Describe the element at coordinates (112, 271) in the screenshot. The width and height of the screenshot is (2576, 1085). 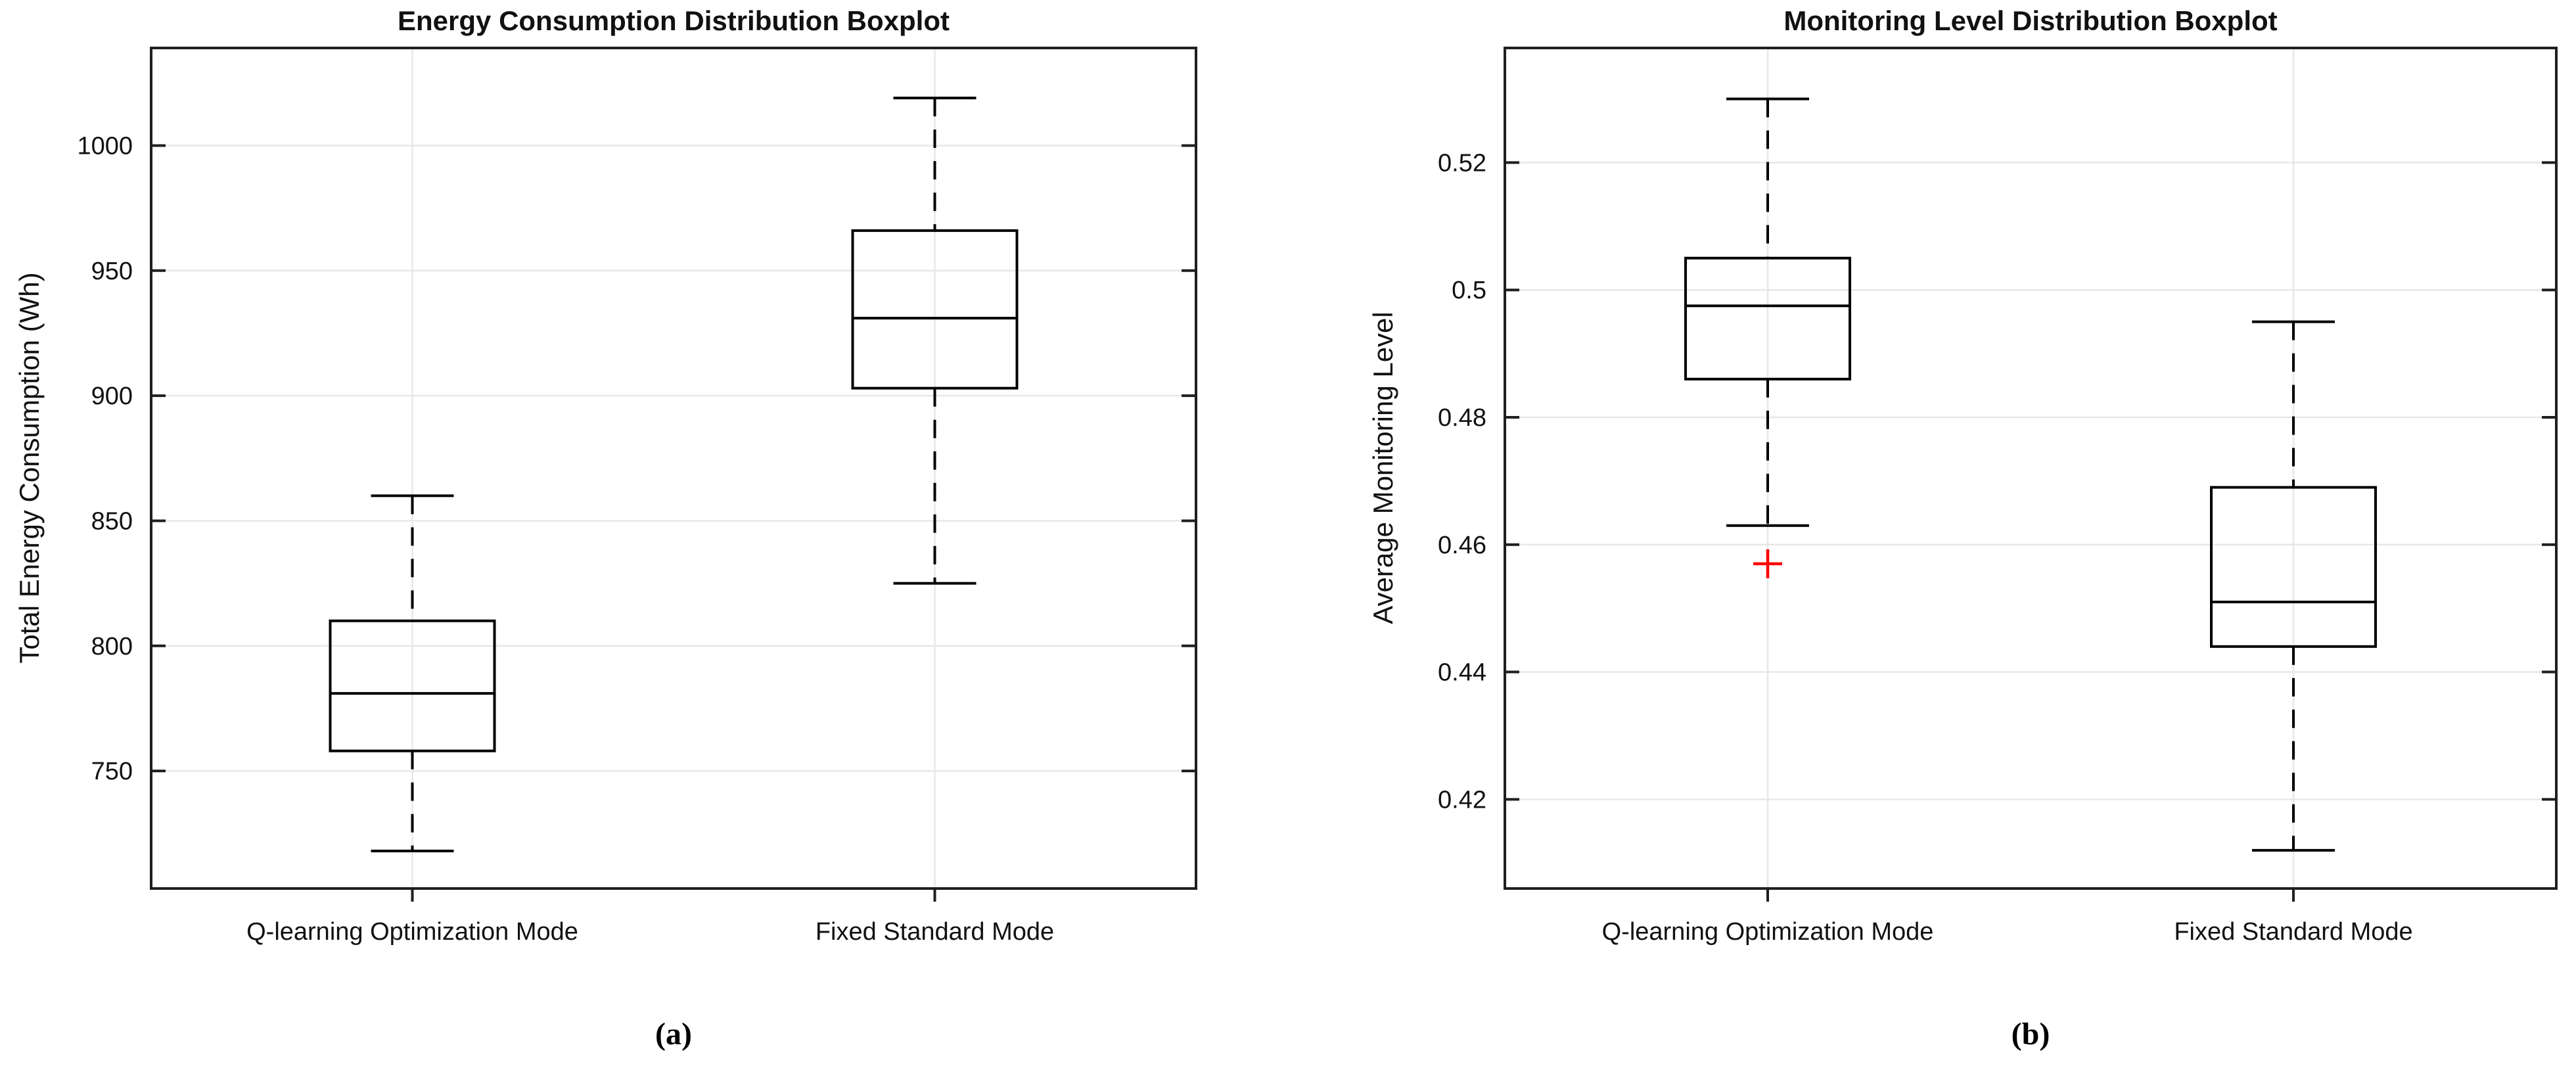
I see `y-tick-label: 950` at that location.